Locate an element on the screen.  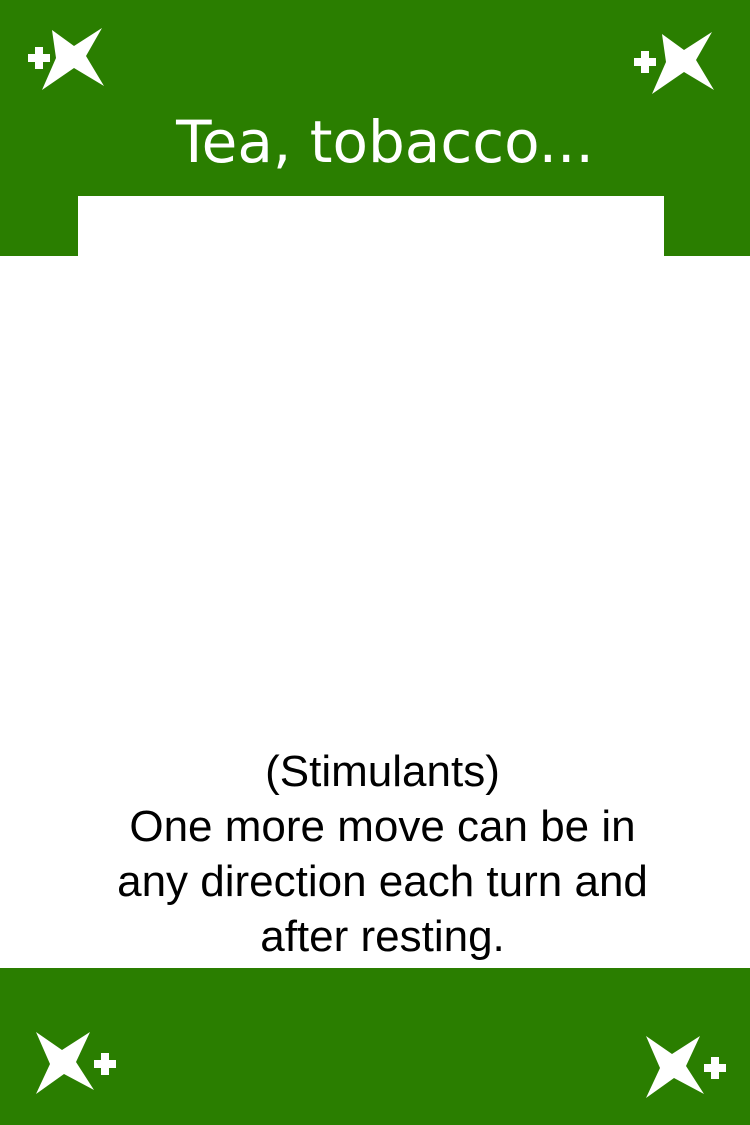
card-description-line: any direction each turn and is located at coordinates (382, 881).